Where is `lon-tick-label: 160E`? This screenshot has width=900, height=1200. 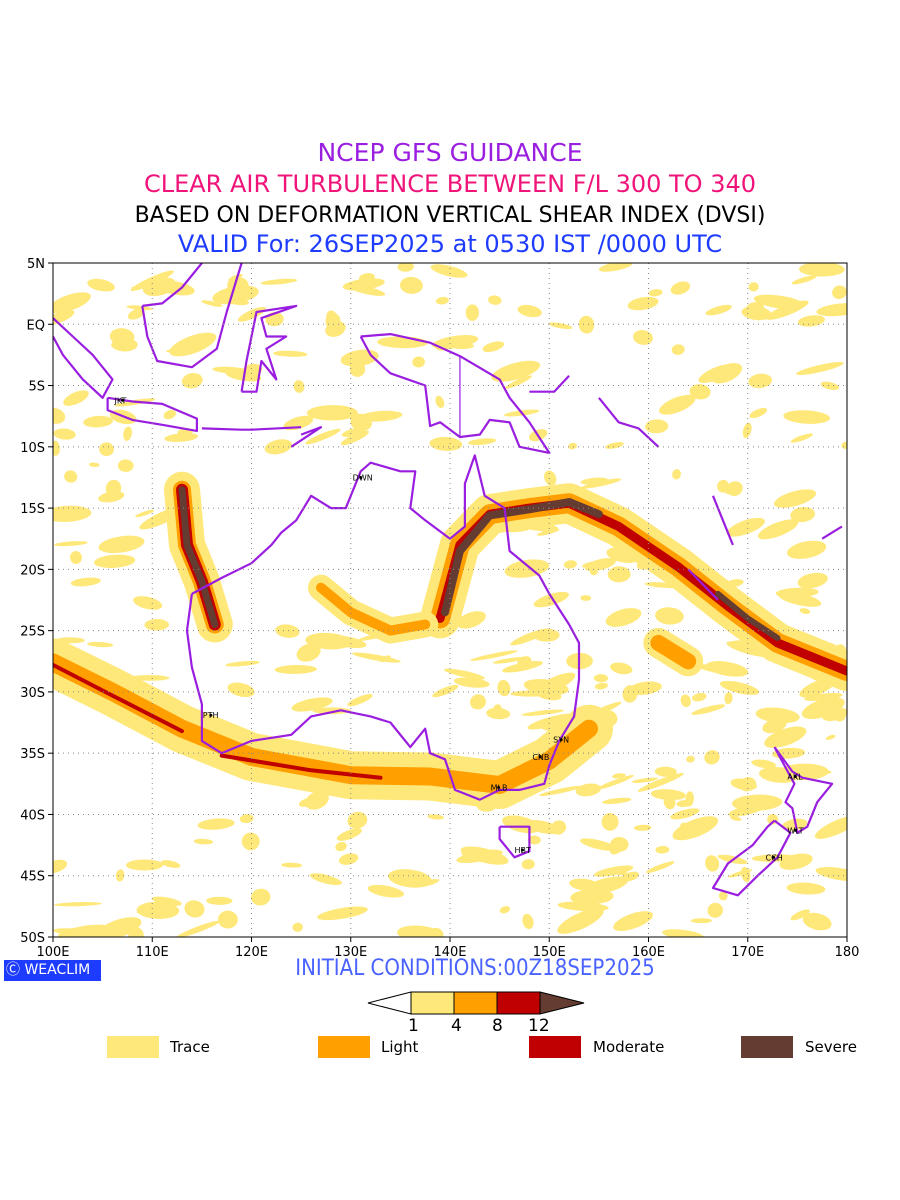
lon-tick-label: 160E is located at coordinates (648, 952).